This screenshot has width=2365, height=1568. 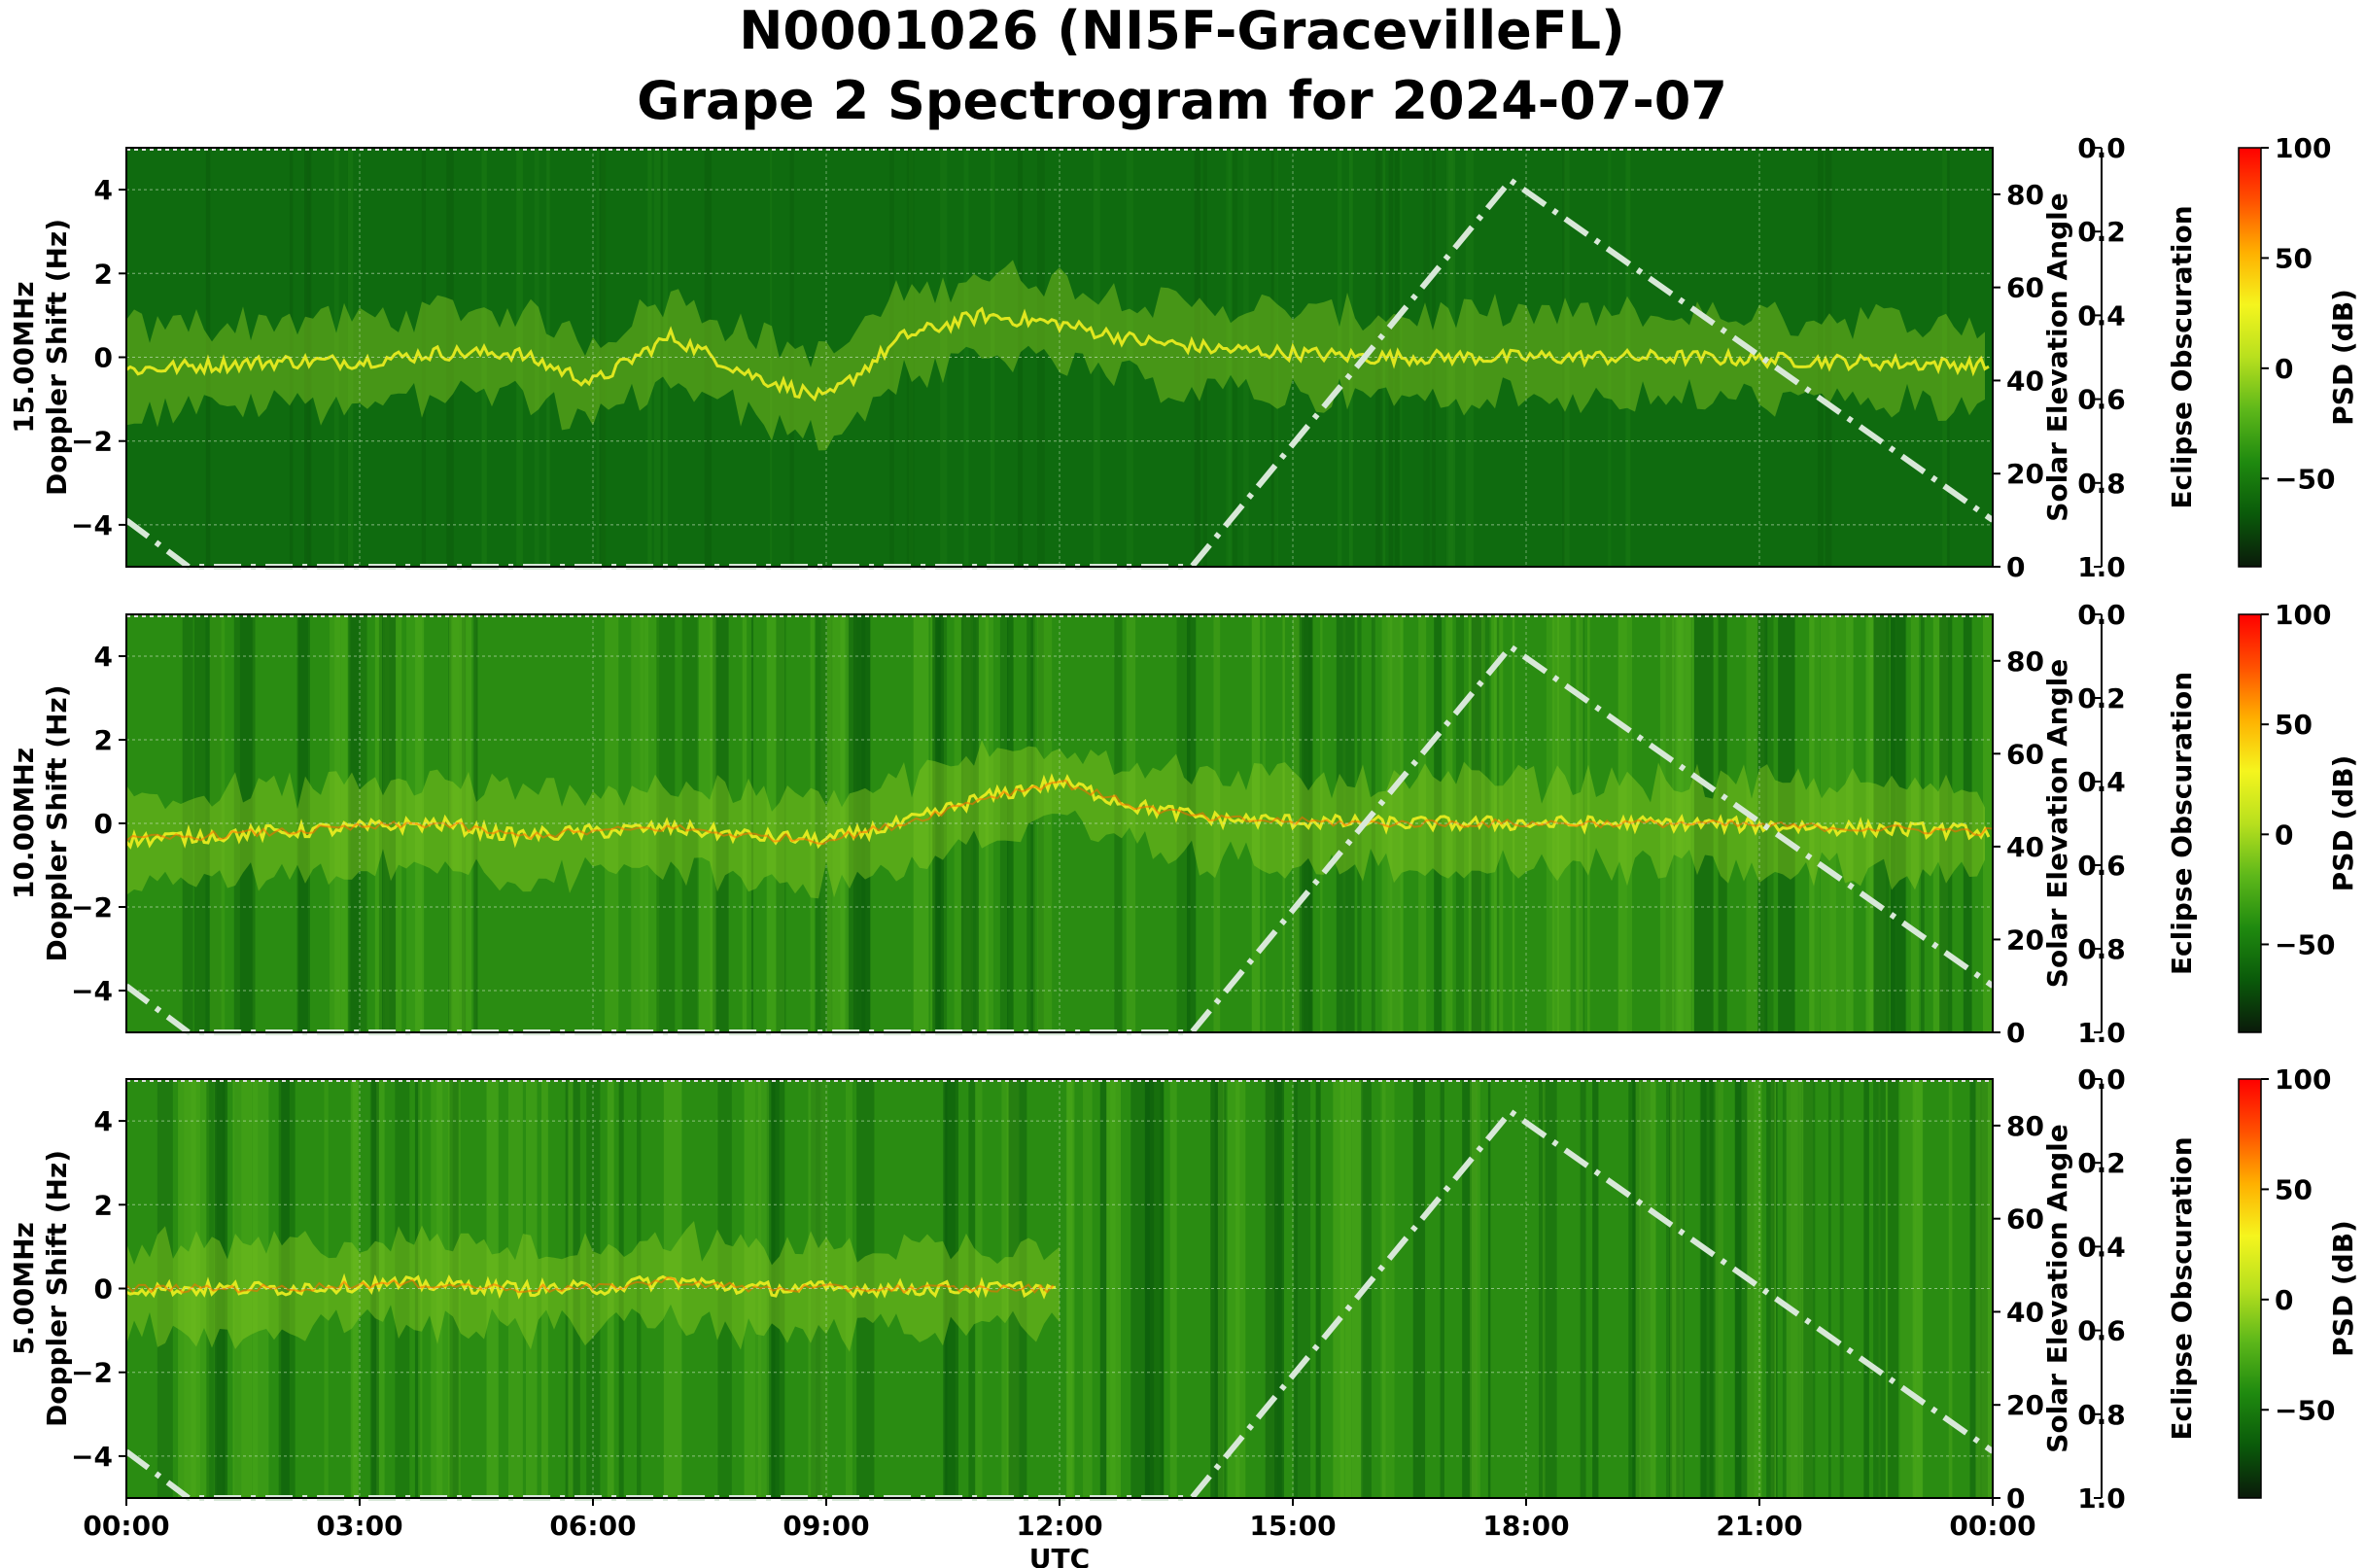 I want to click on figure-title-line1: N0001026 (NI5F-GracevilleFL), so click(x=1182, y=30).